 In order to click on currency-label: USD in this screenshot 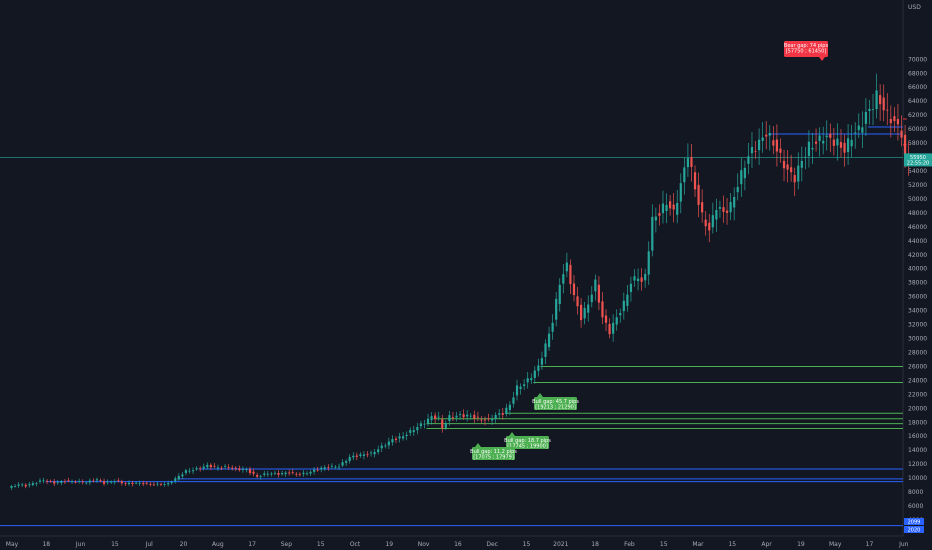, I will do `click(914, 7)`.